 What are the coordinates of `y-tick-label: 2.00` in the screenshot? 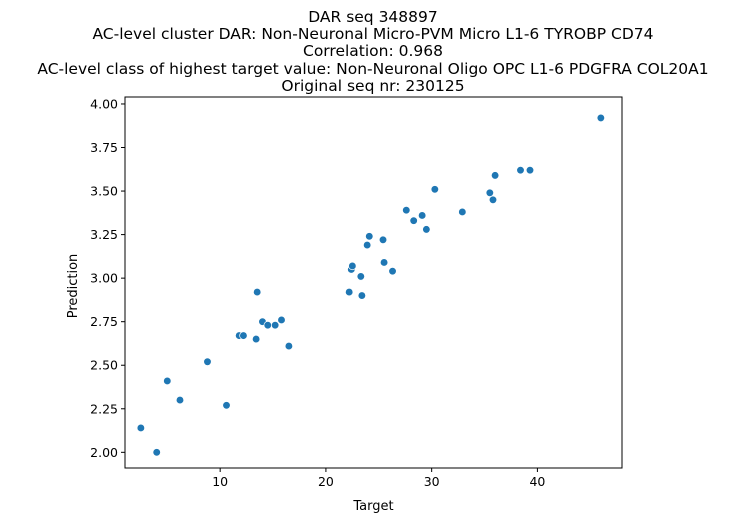 It's located at (104, 452).